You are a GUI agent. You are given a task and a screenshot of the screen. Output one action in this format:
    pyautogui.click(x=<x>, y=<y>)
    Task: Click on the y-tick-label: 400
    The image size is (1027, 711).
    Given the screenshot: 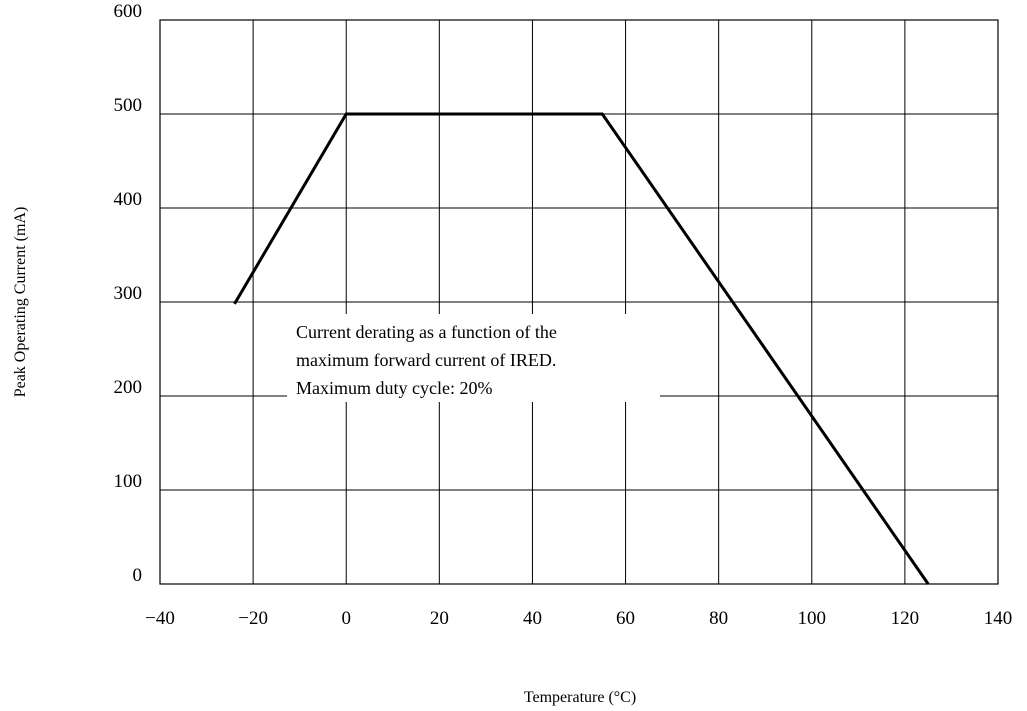 What is the action you would take?
    pyautogui.click(x=128, y=199)
    